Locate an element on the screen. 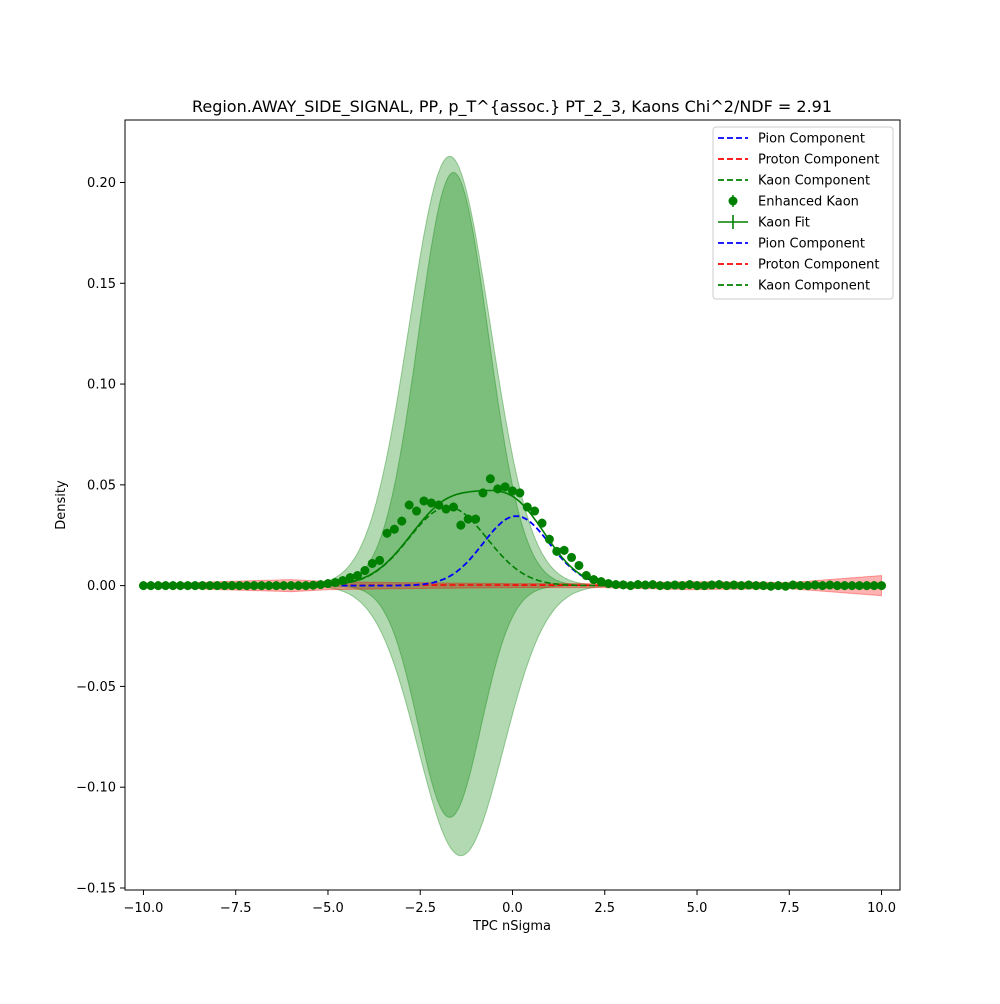 The height and width of the screenshot is (1004, 1000). x-tick-label: 10.0 is located at coordinates (881, 908).